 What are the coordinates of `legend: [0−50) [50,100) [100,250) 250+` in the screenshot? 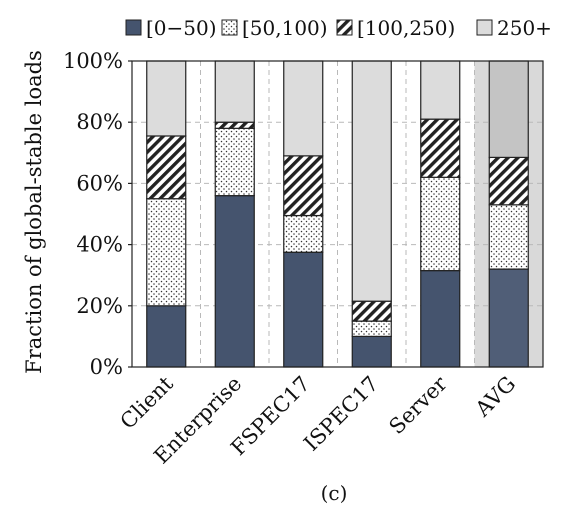 It's located at (338, 28).